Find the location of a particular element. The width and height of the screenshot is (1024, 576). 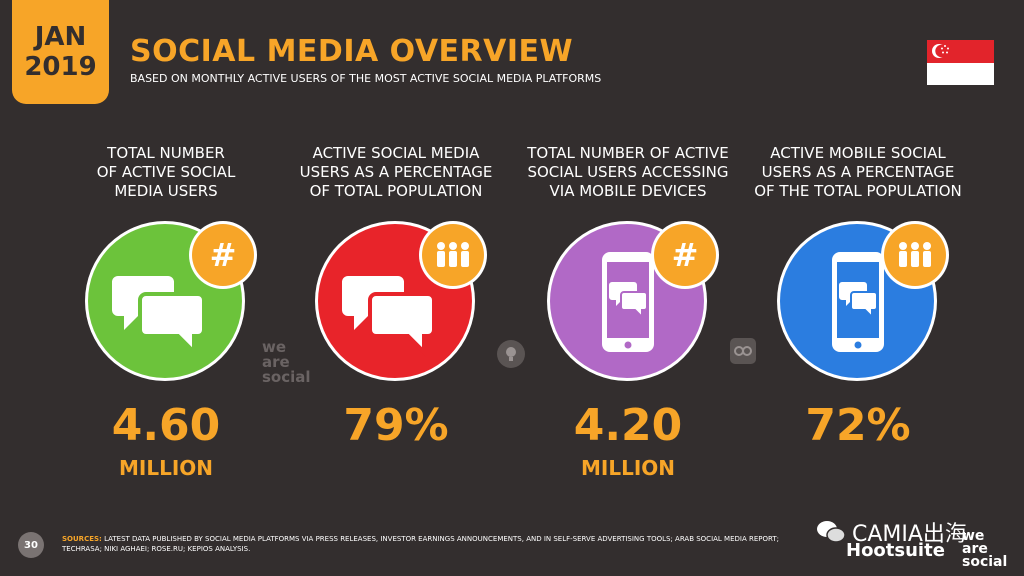

we-are-social-logo: we are social is located at coordinates (985, 549).